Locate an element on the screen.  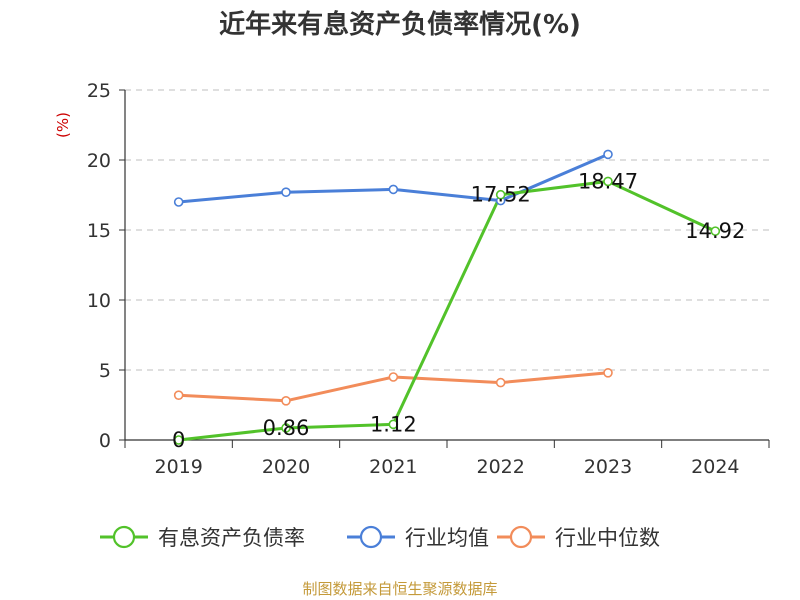
x-tick-label: 2023 is located at coordinates (608, 467).